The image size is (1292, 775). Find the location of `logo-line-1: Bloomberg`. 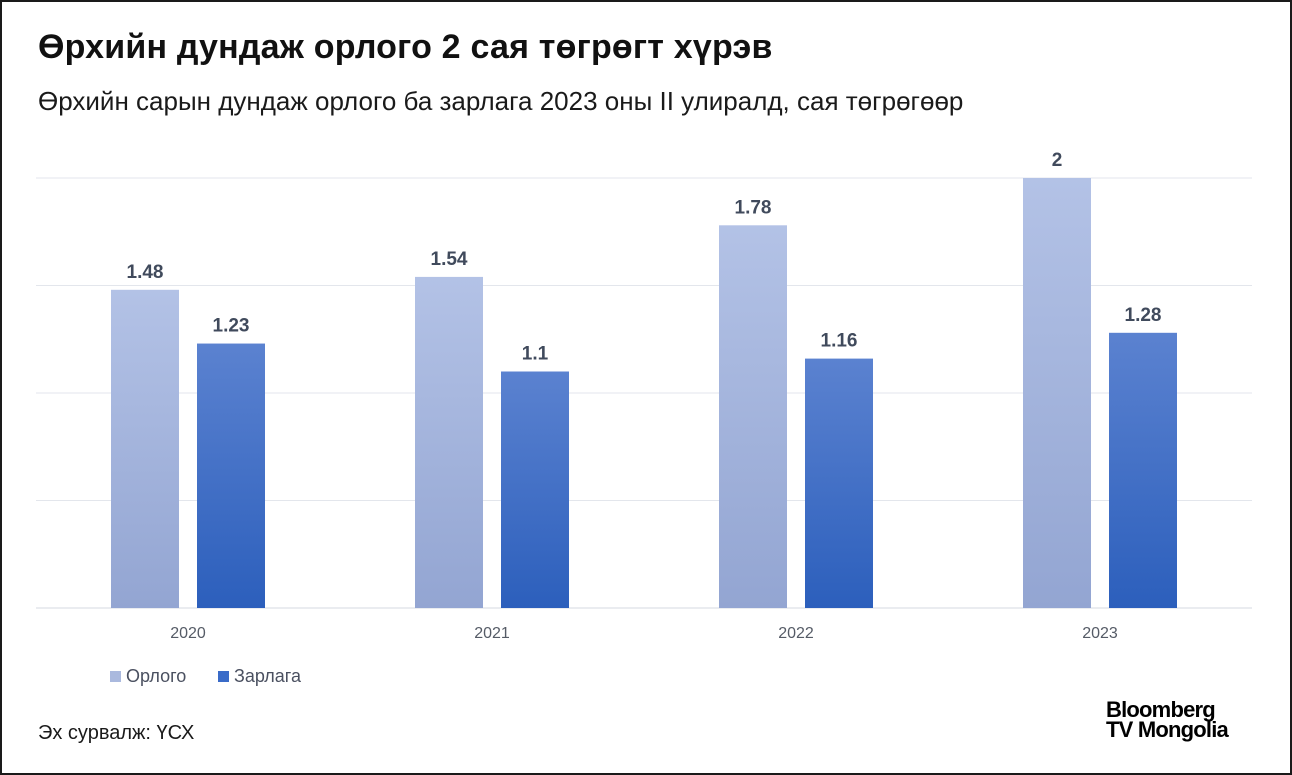

logo-line-1: Bloomberg is located at coordinates (1161, 709).